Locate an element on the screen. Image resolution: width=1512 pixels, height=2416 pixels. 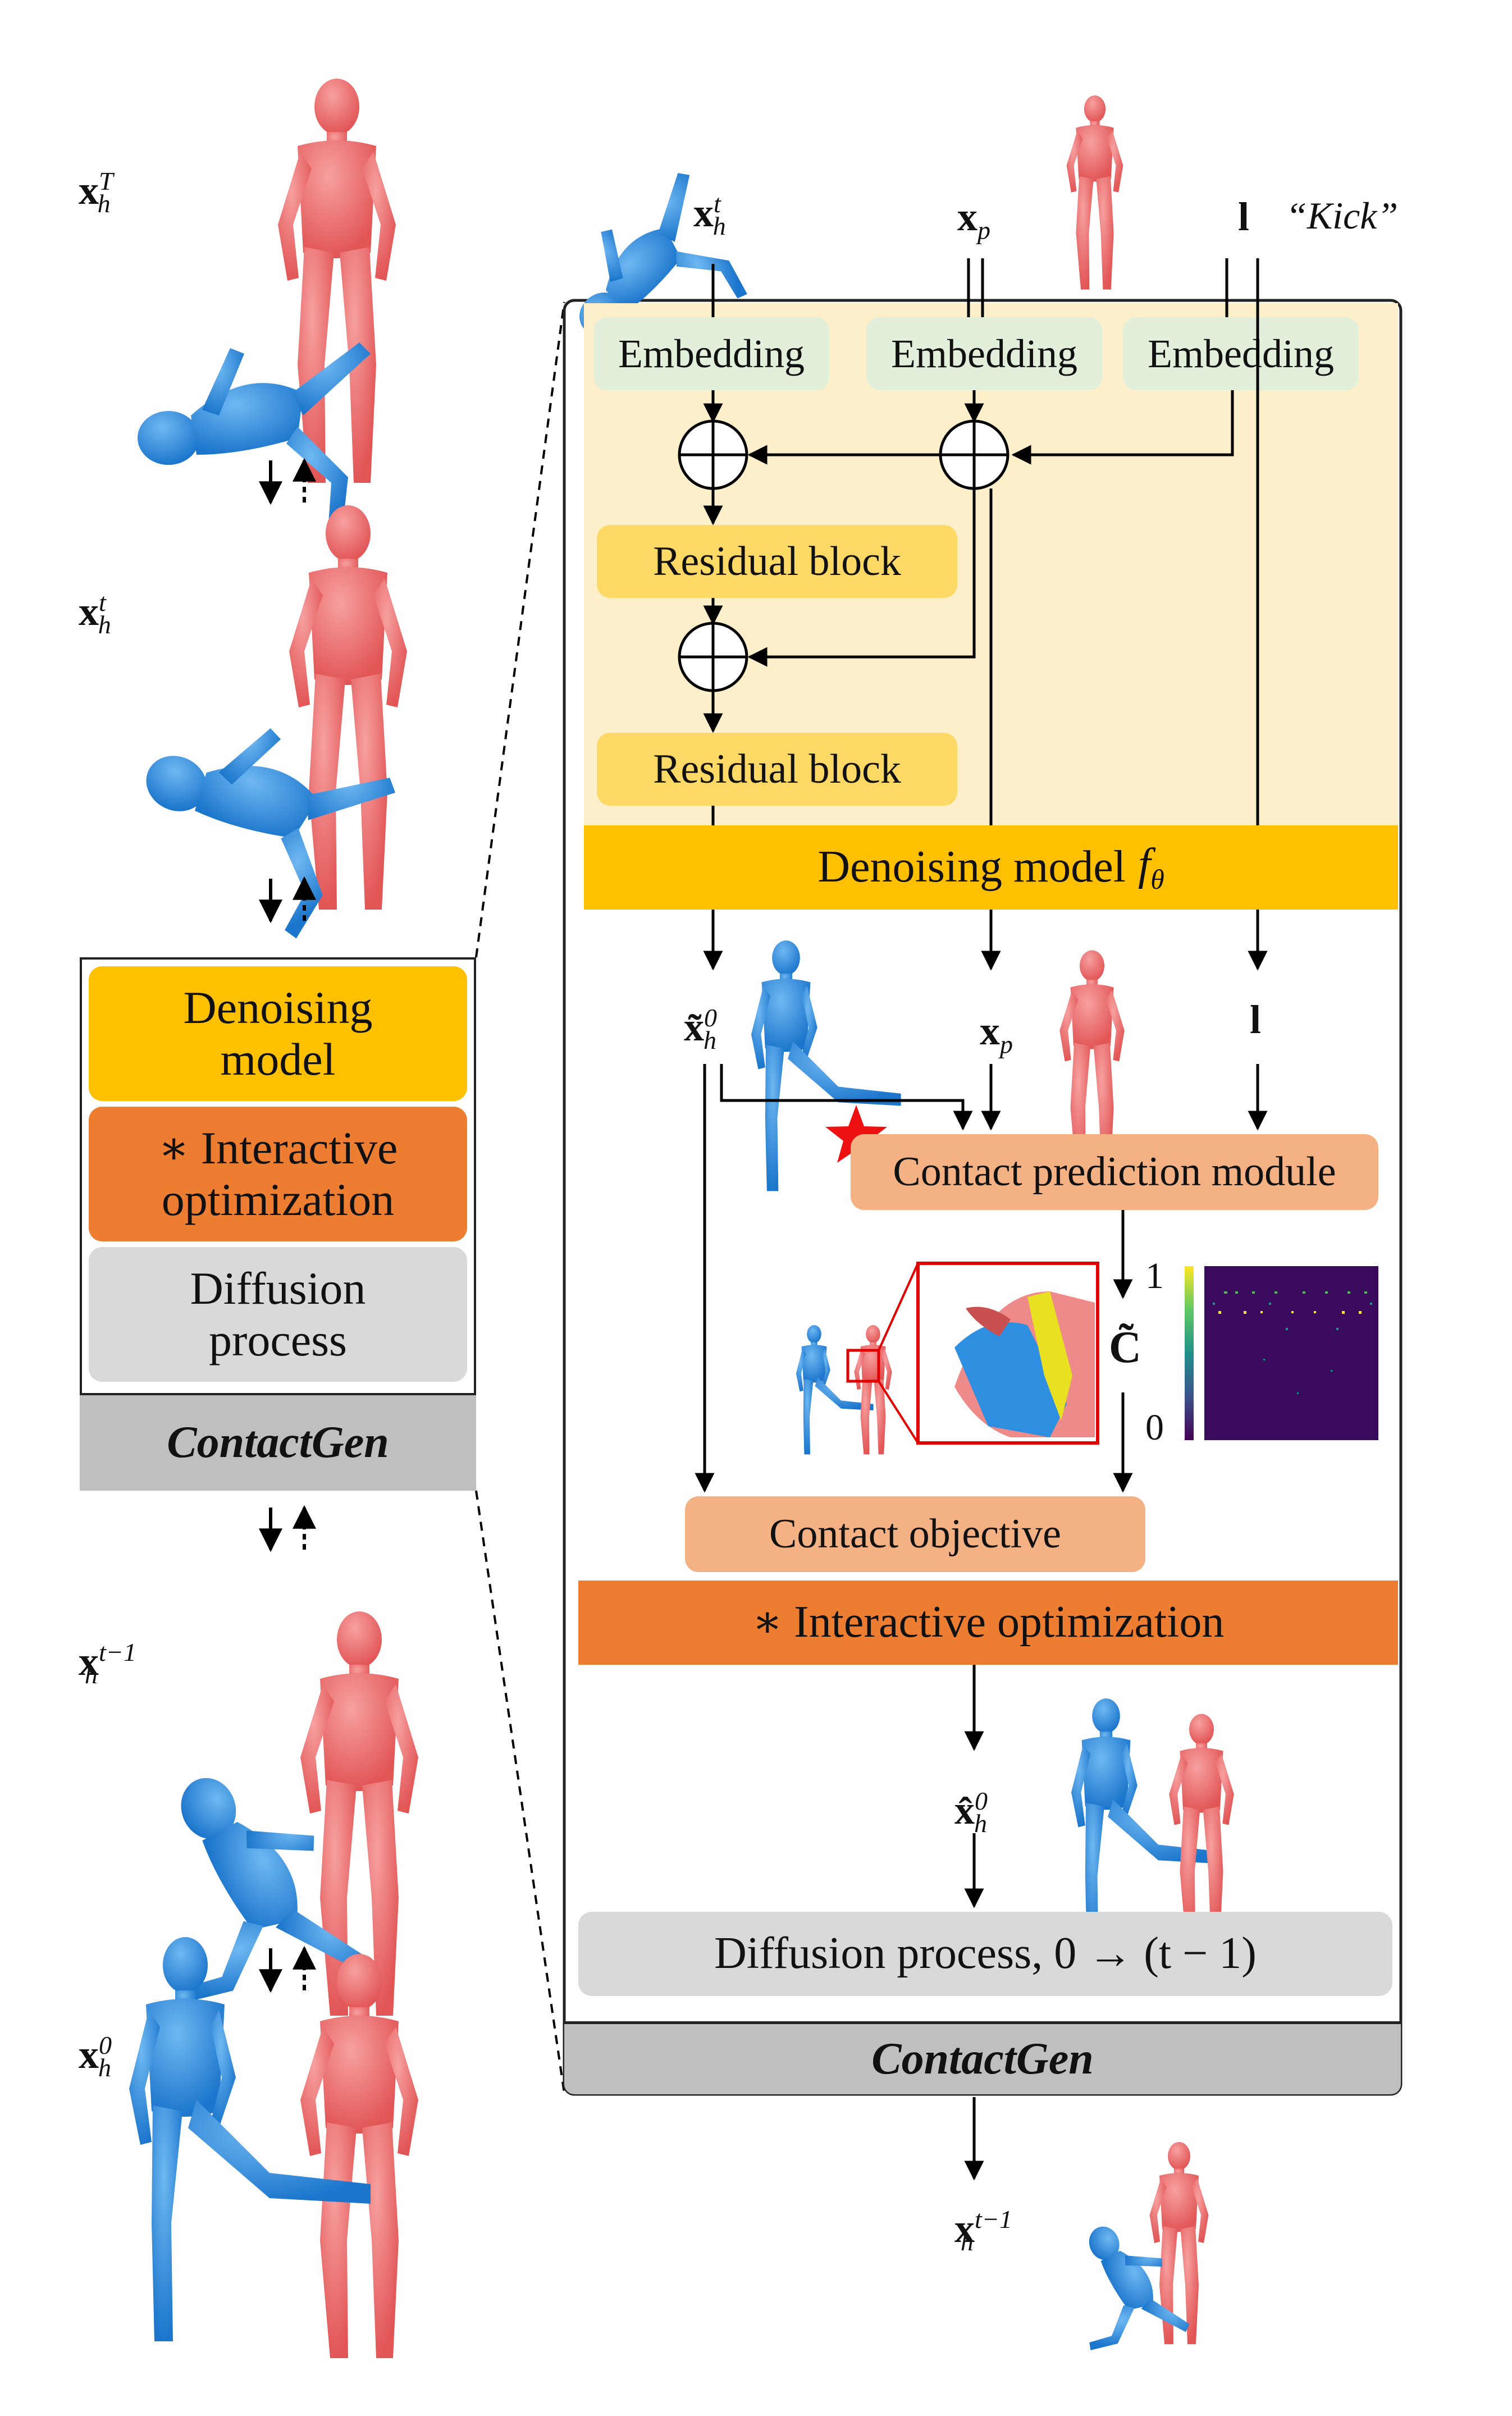
contactgen-title-bar: ContactGen is located at coordinates (982, 2057).